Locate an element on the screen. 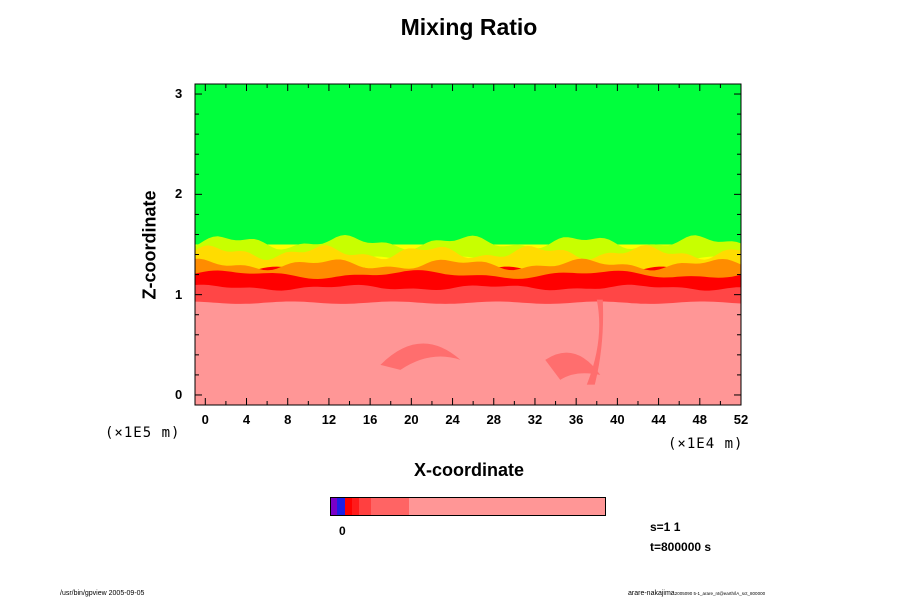 The image size is (900, 600). x-tick-label: 36 is located at coordinates (576, 419).